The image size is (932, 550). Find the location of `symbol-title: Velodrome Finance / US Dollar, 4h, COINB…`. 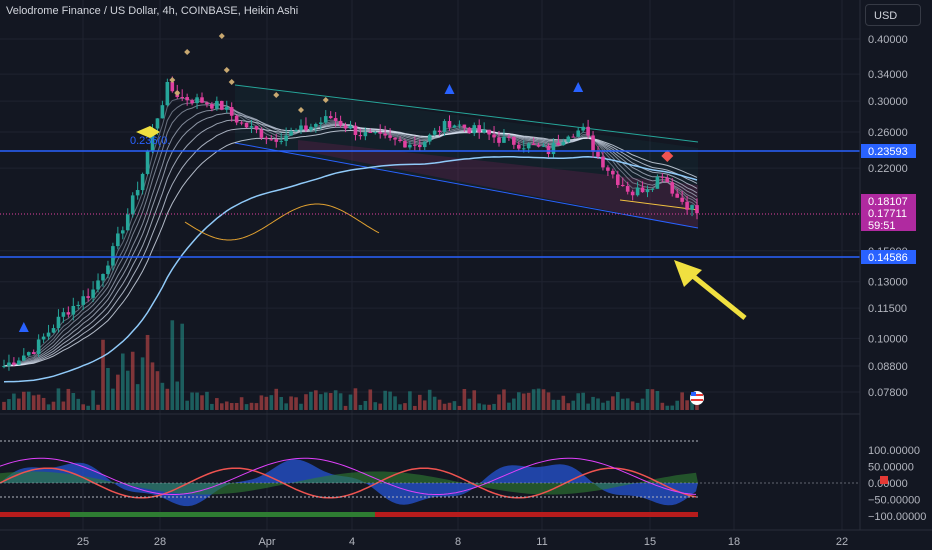

symbol-title: Velodrome Finance / US Dollar, 4h, COINB… is located at coordinates (152, 11).